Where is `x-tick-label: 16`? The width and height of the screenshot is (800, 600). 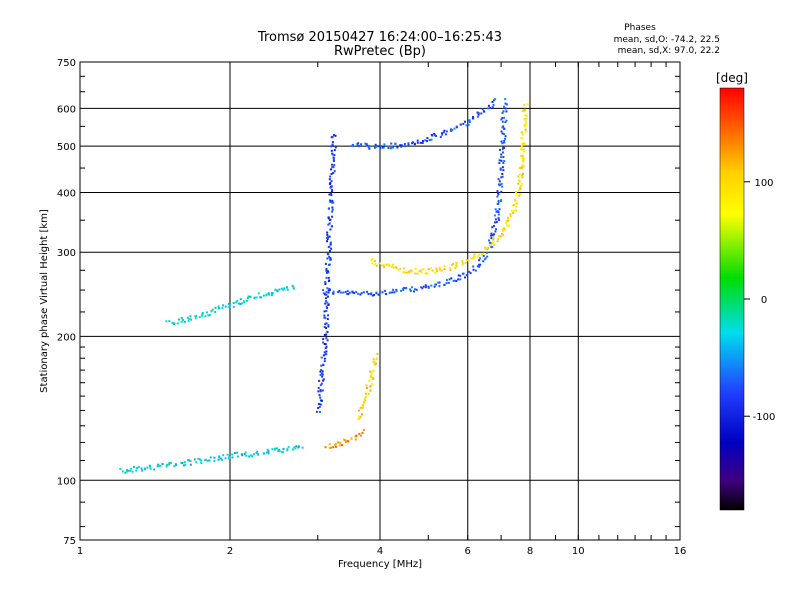 x-tick-label: 16 is located at coordinates (680, 551).